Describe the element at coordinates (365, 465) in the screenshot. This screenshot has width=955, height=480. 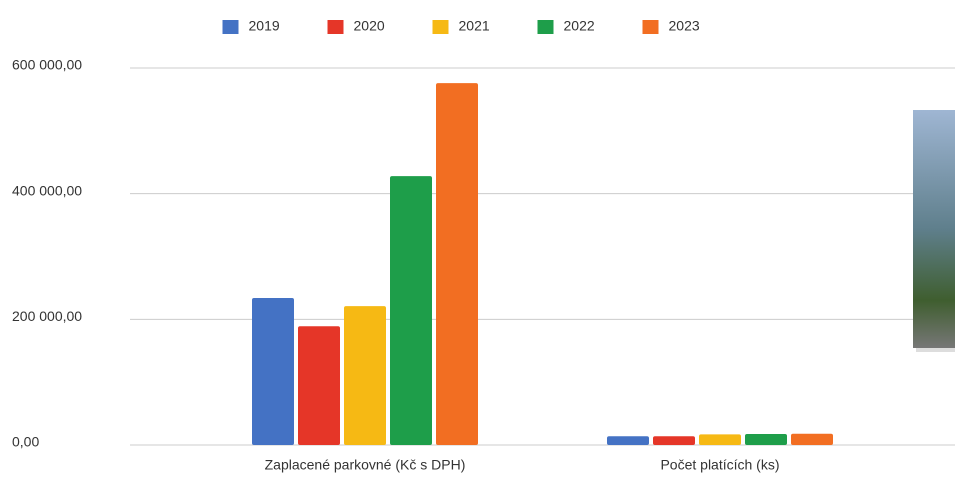
I see `x-tick-label: Zaplacené parkovné (Kč s DPH)` at that location.